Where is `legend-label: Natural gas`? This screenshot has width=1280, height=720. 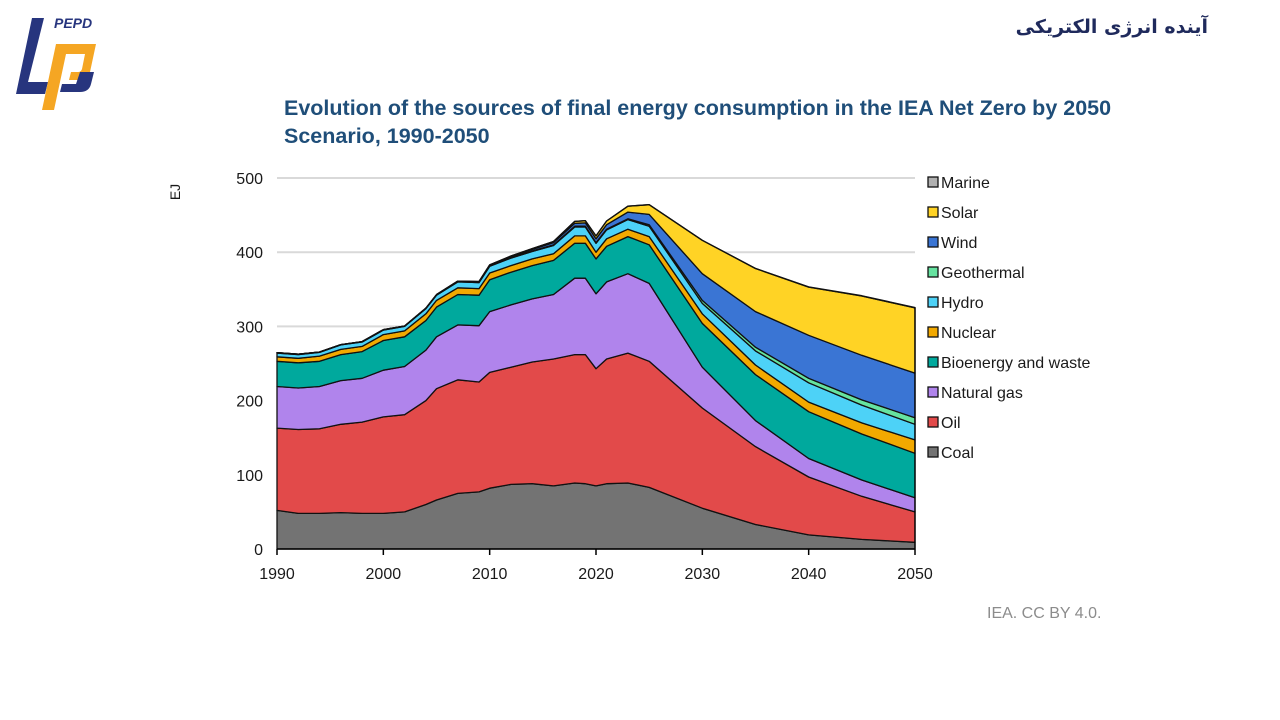
legend-label: Natural gas is located at coordinates (982, 393).